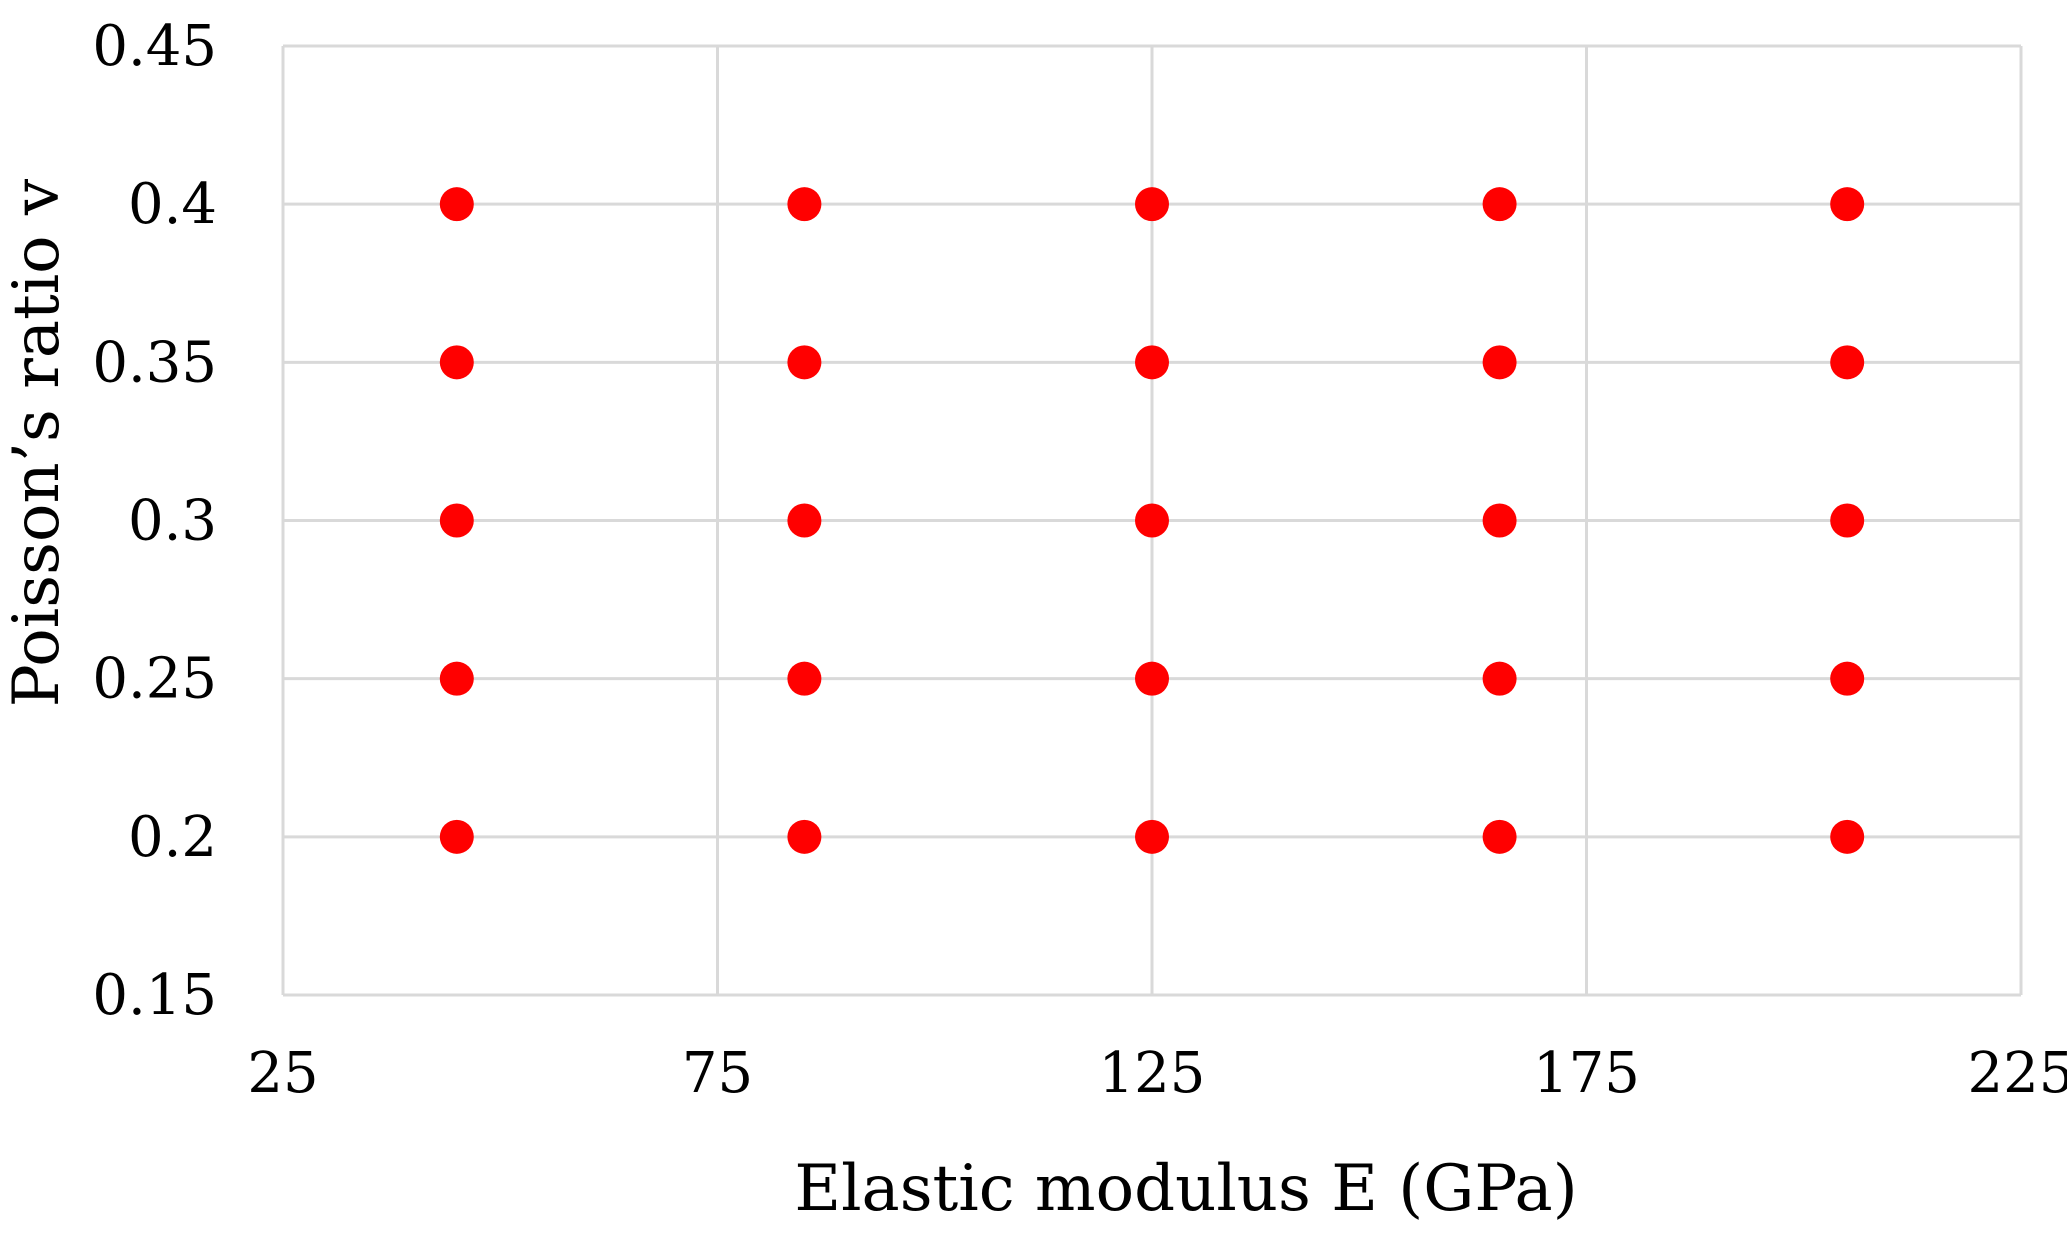 This screenshot has height=1239, width=2067. I want to click on y-tick-label: 0.25, so click(154, 679).